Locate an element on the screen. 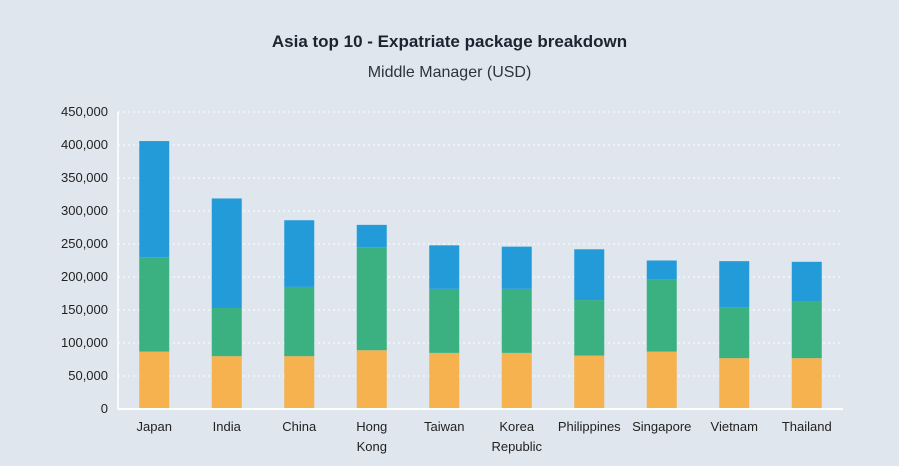  x-tick-label: Kong is located at coordinates (372, 446).